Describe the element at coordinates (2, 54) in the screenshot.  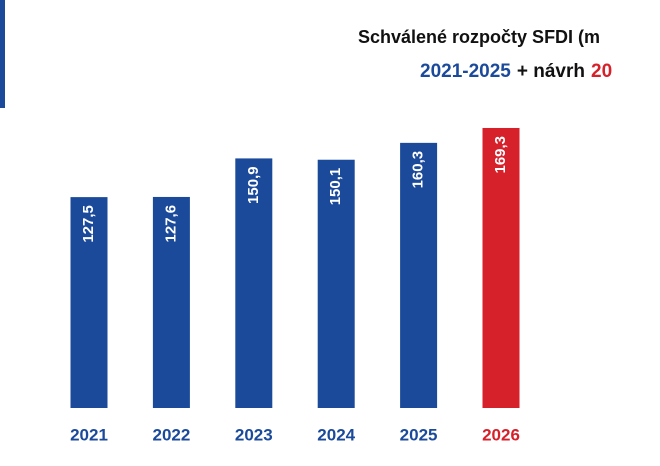
I see `accent-strip` at that location.